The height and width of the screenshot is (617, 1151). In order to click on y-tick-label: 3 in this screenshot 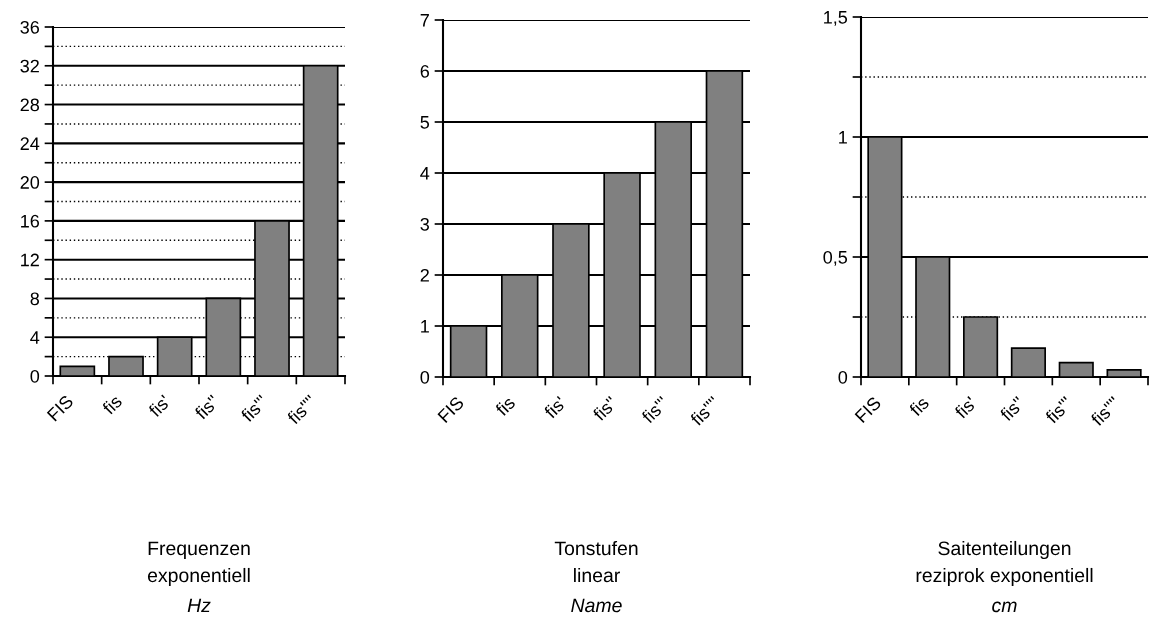, I will do `click(425, 224)`.